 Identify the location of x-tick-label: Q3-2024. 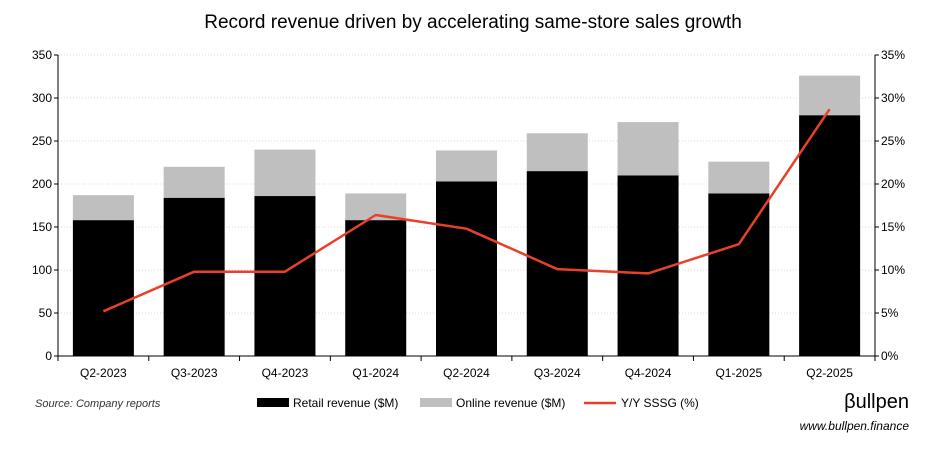
(557, 373).